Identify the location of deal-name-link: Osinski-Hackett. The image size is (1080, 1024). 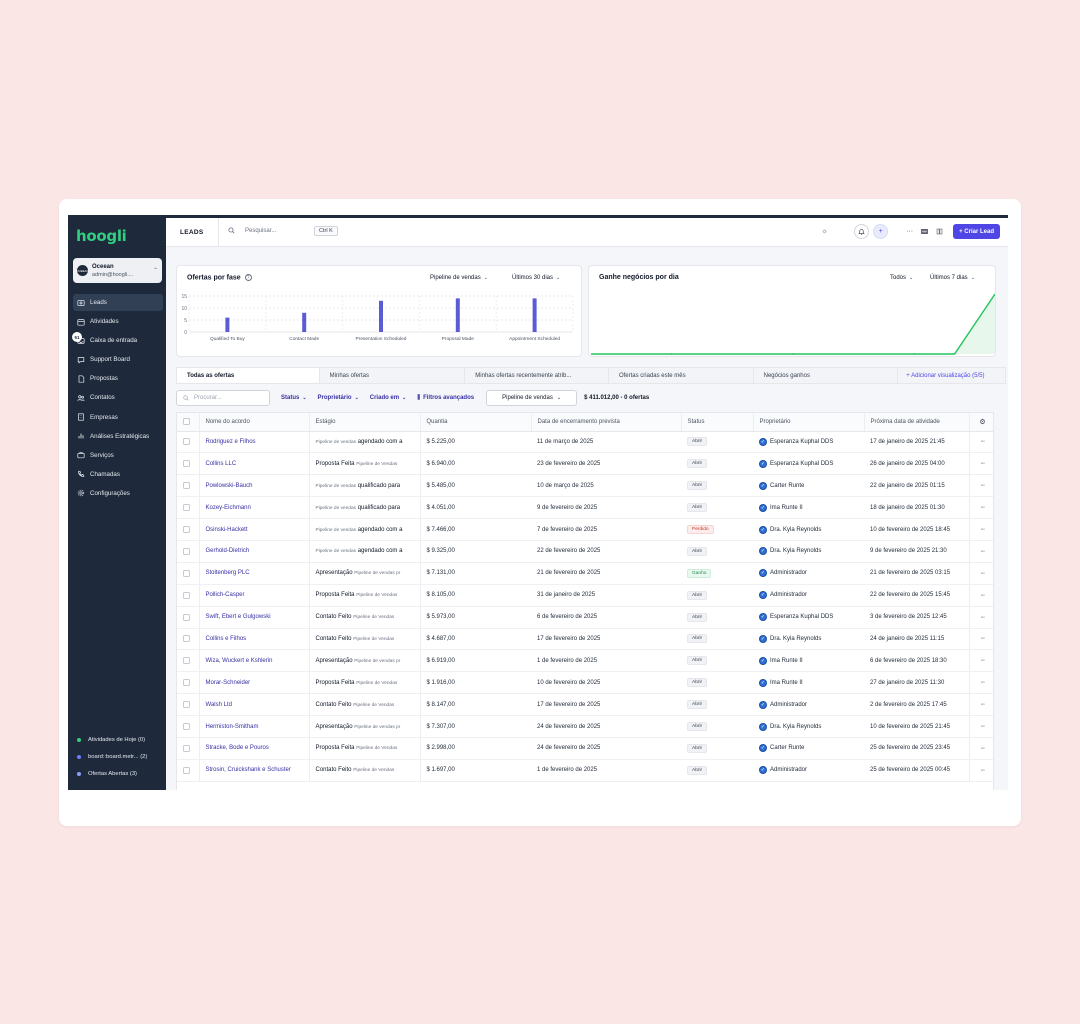
(226, 529).